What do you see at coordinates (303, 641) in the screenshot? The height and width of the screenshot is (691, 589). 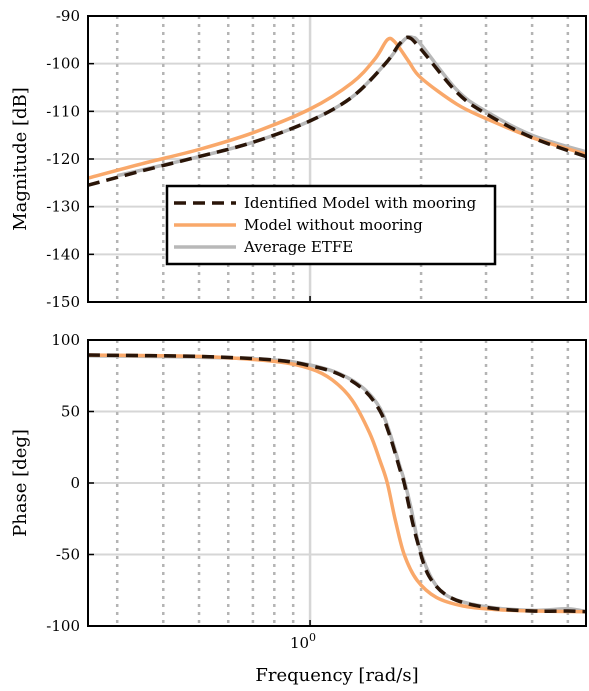 I see `x-tick-label-10-0: 100` at bounding box center [303, 641].